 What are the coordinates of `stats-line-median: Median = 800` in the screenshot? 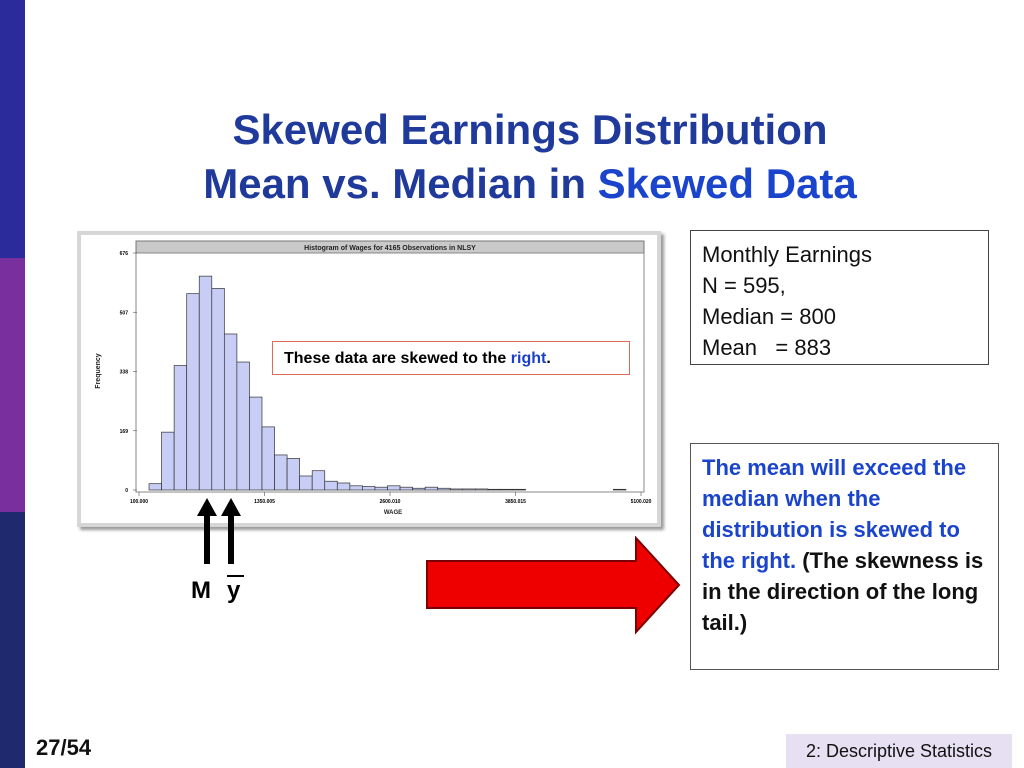 It's located at (769, 316).